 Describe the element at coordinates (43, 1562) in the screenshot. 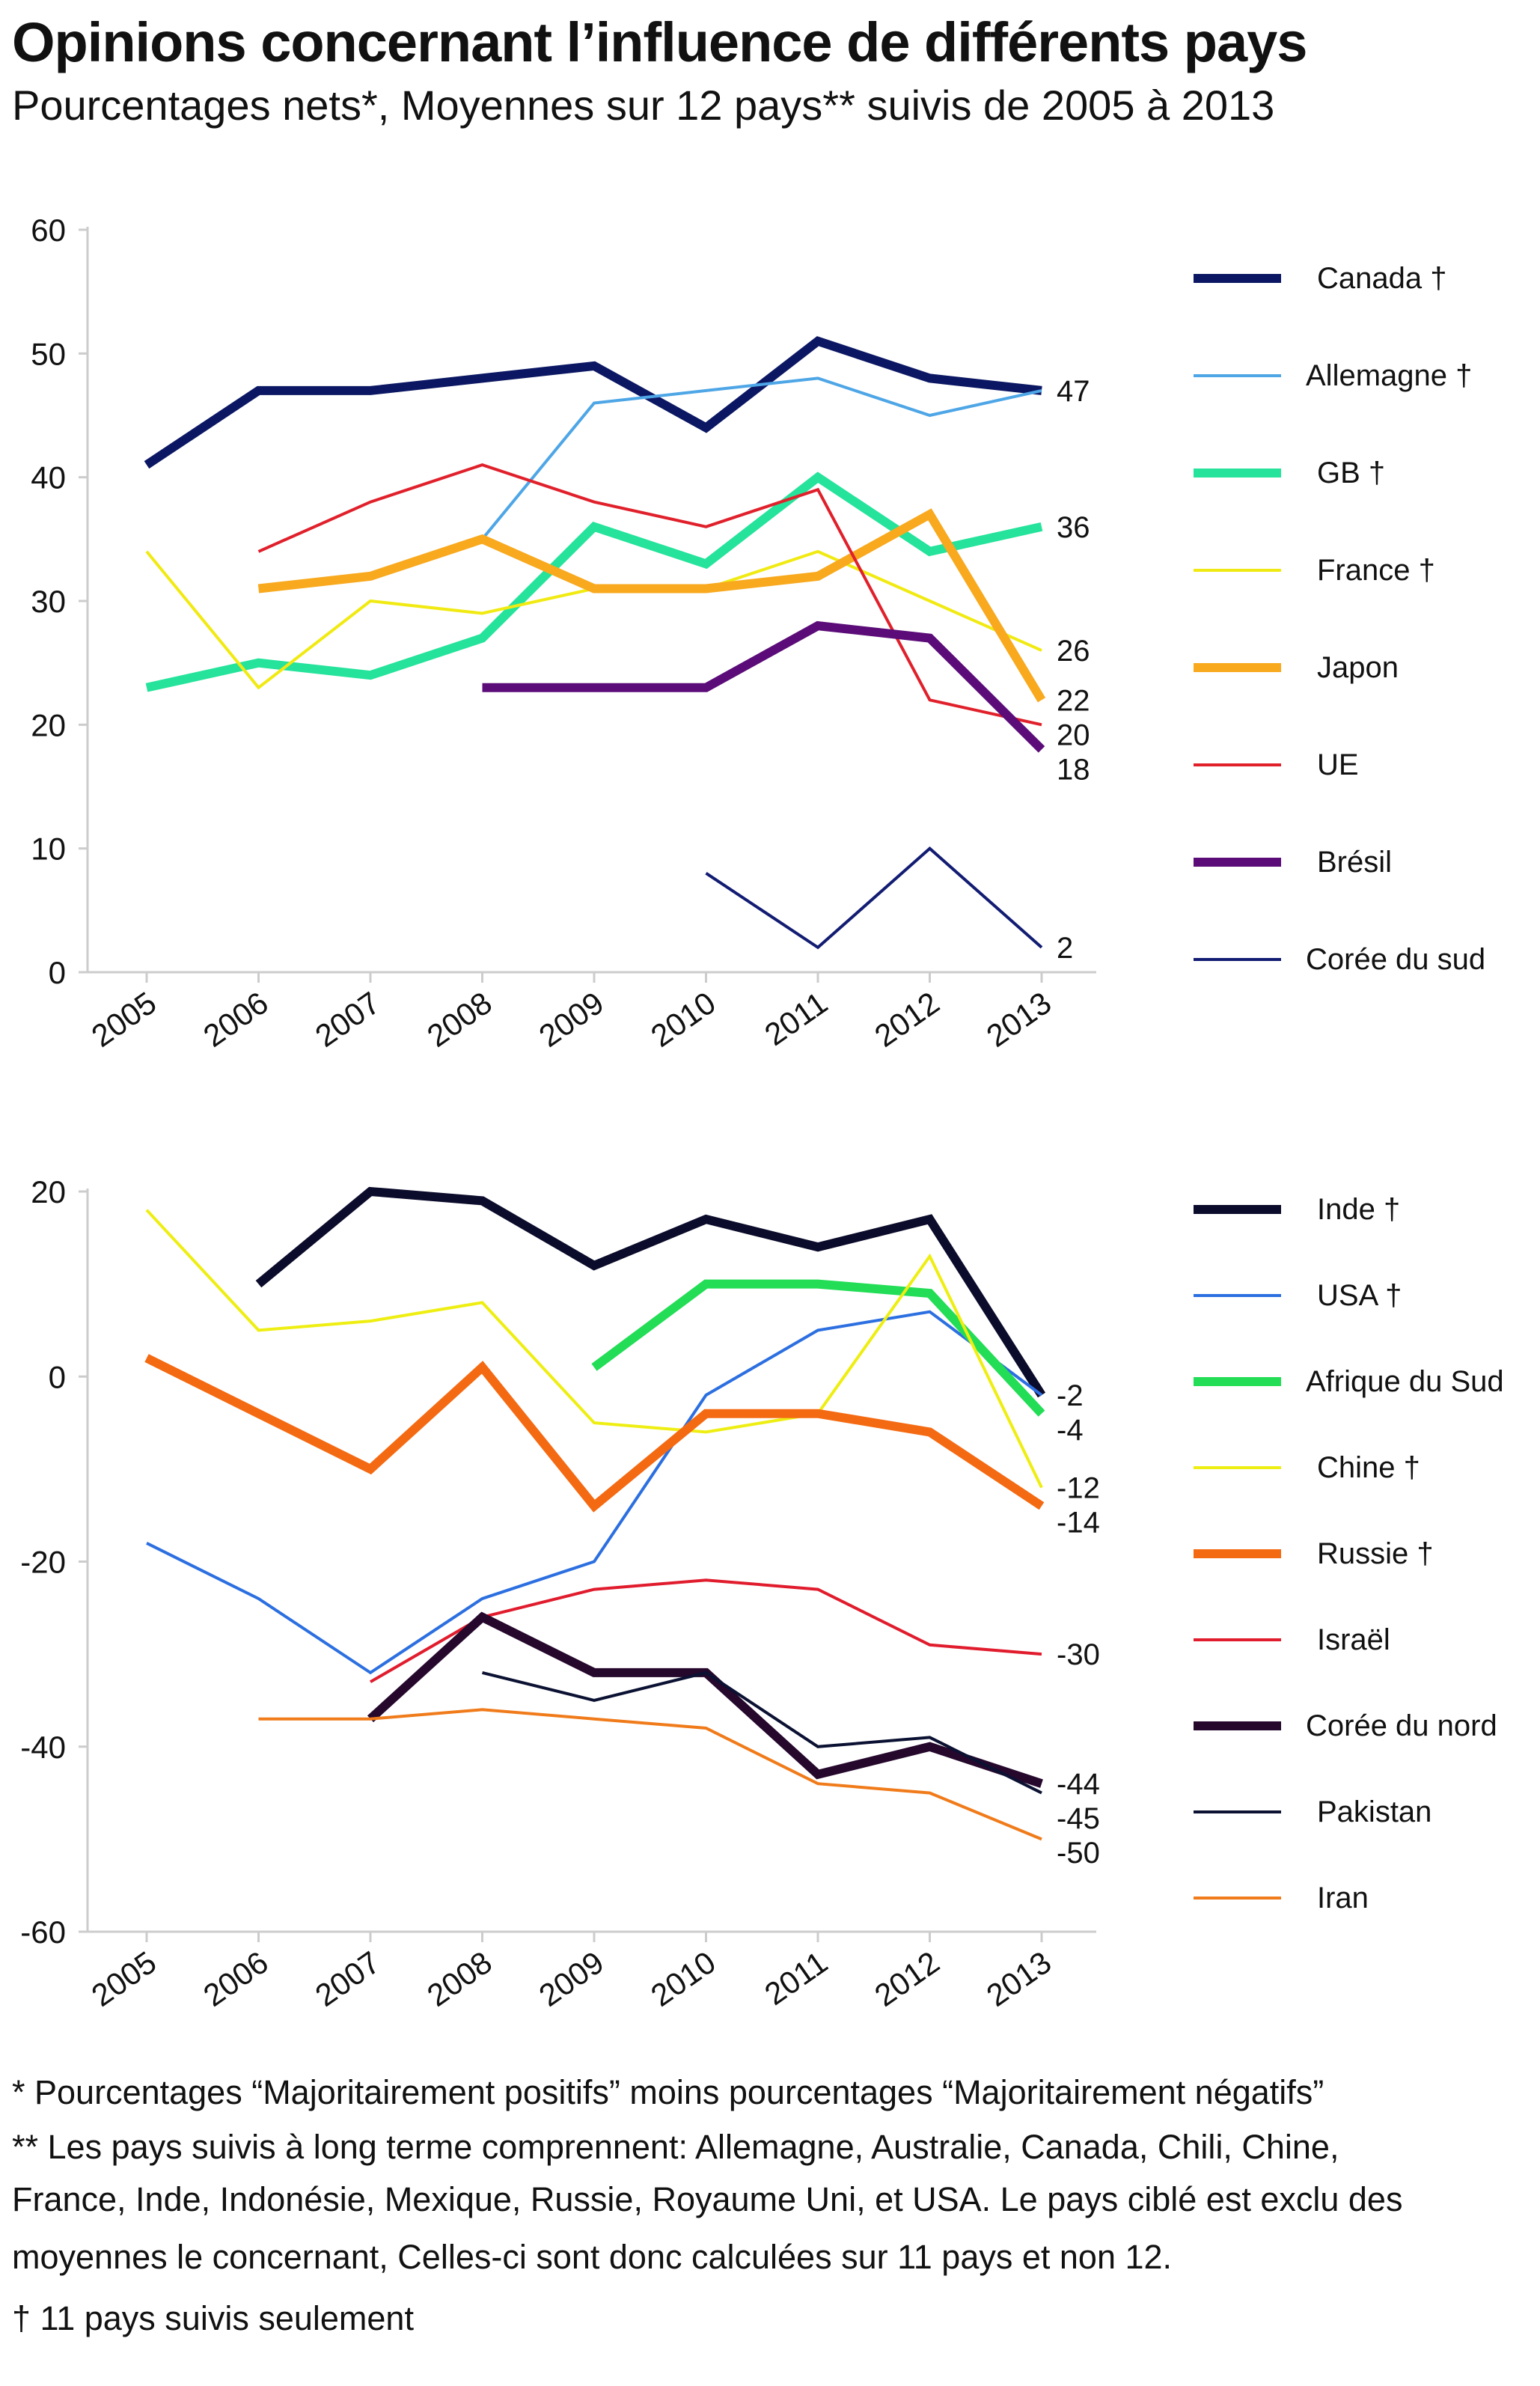

I see `y-tick-label: -20` at that location.